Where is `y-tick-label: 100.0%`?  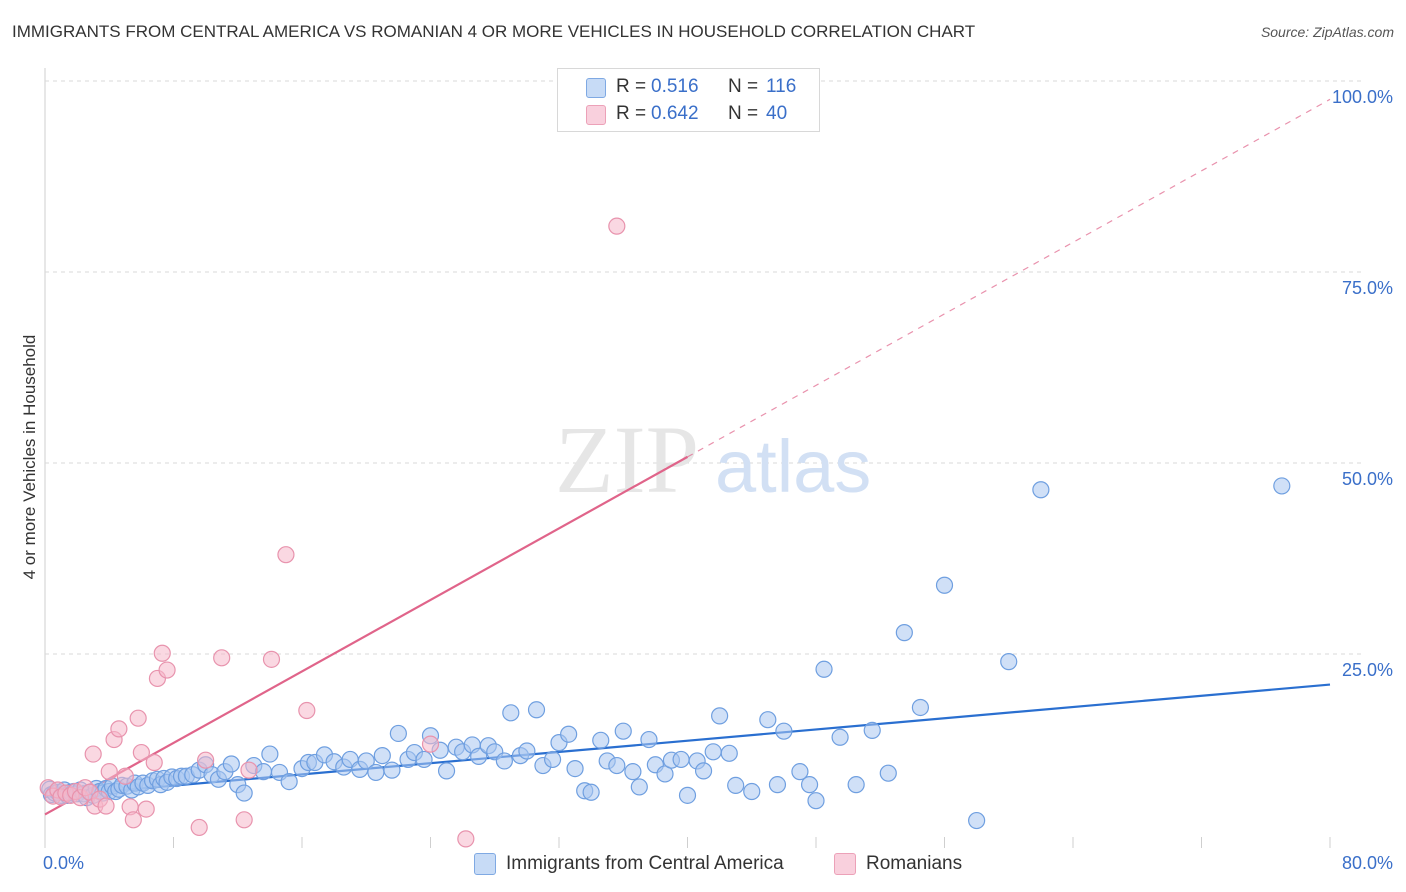
y-tick-label: 100.0% is located at coordinates (1362, 97).